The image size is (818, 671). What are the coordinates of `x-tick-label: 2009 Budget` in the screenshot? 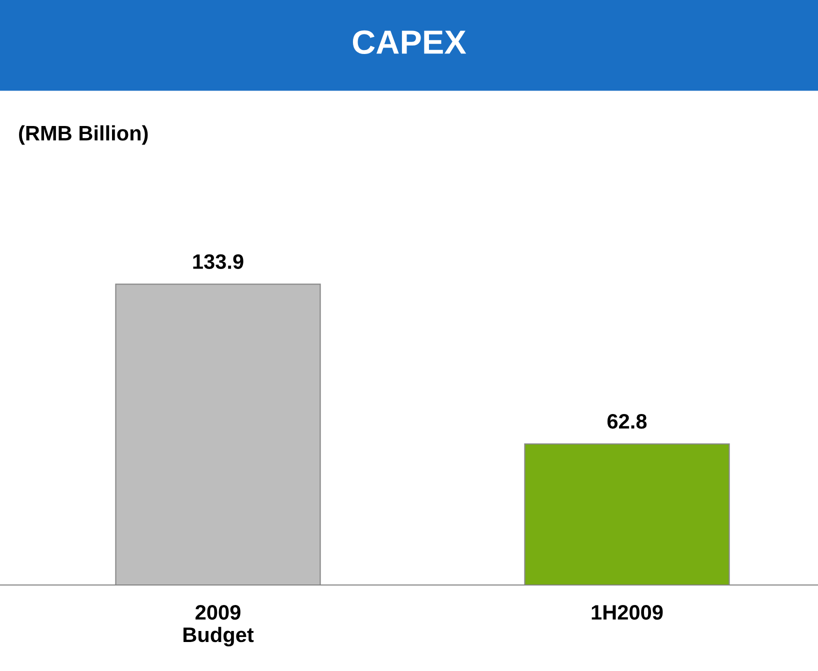 It's located at (219, 625).